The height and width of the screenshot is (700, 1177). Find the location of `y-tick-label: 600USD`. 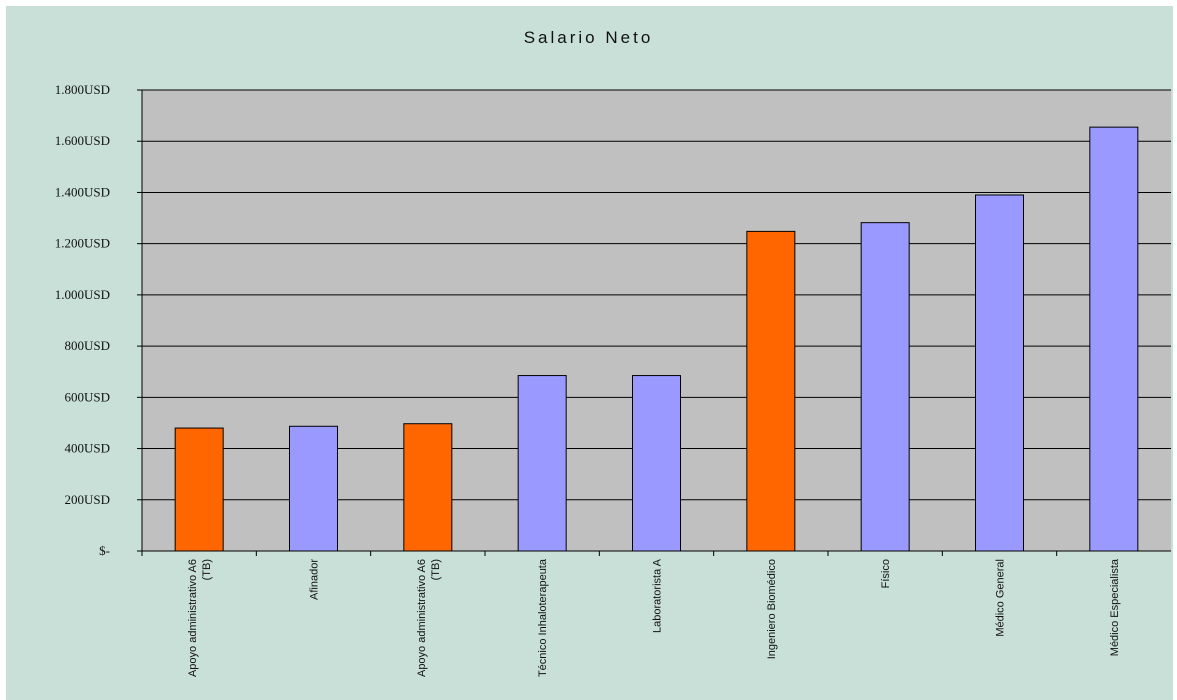

y-tick-label: 600USD is located at coordinates (87, 396).